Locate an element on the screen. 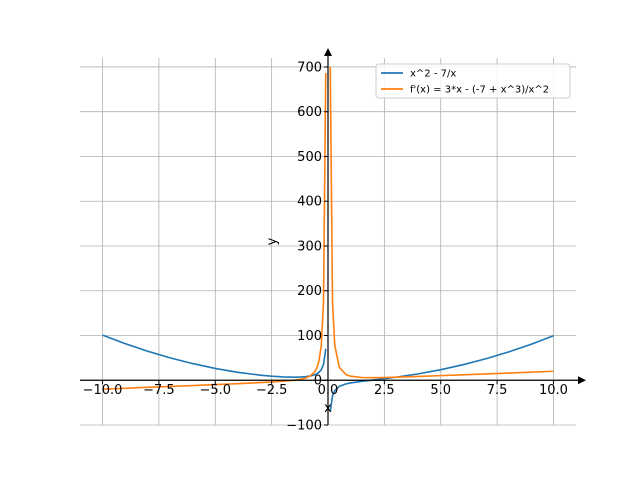 The image size is (640, 480). y-tick-label-1: 0 is located at coordinates (318, 381).